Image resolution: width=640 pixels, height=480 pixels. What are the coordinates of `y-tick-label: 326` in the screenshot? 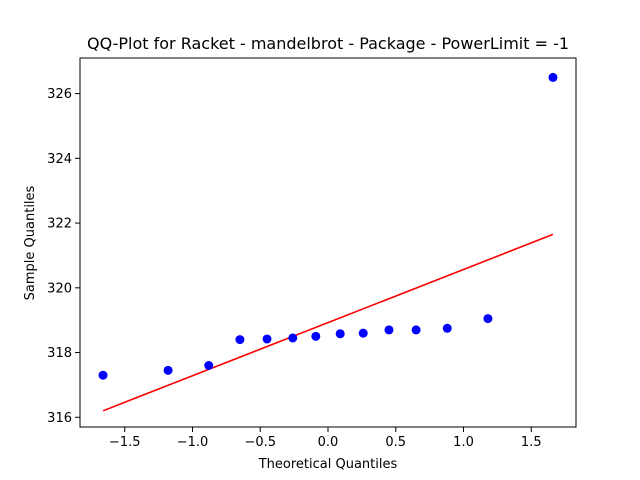 It's located at (59, 94).